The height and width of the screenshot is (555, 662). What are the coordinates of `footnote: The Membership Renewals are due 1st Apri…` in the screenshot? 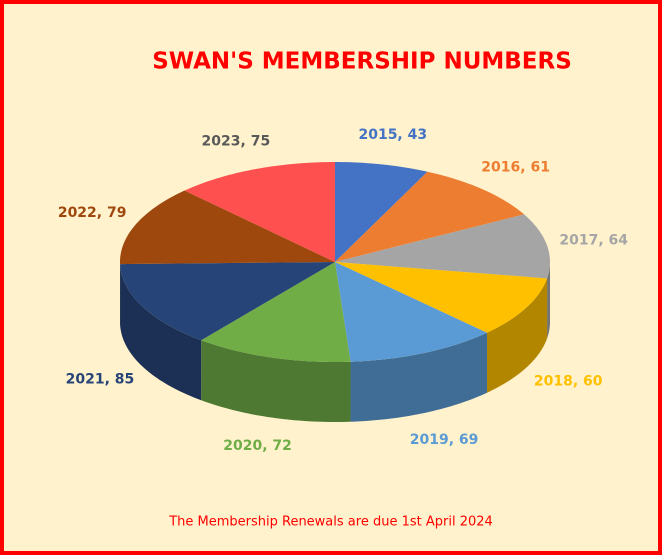 It's located at (330, 522).